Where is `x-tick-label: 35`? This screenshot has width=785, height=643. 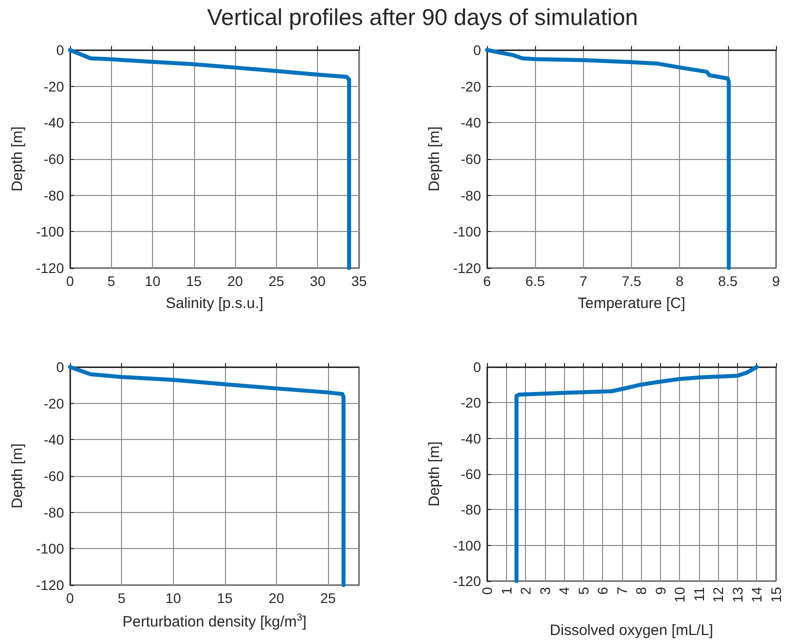
x-tick-label: 35 is located at coordinates (359, 281).